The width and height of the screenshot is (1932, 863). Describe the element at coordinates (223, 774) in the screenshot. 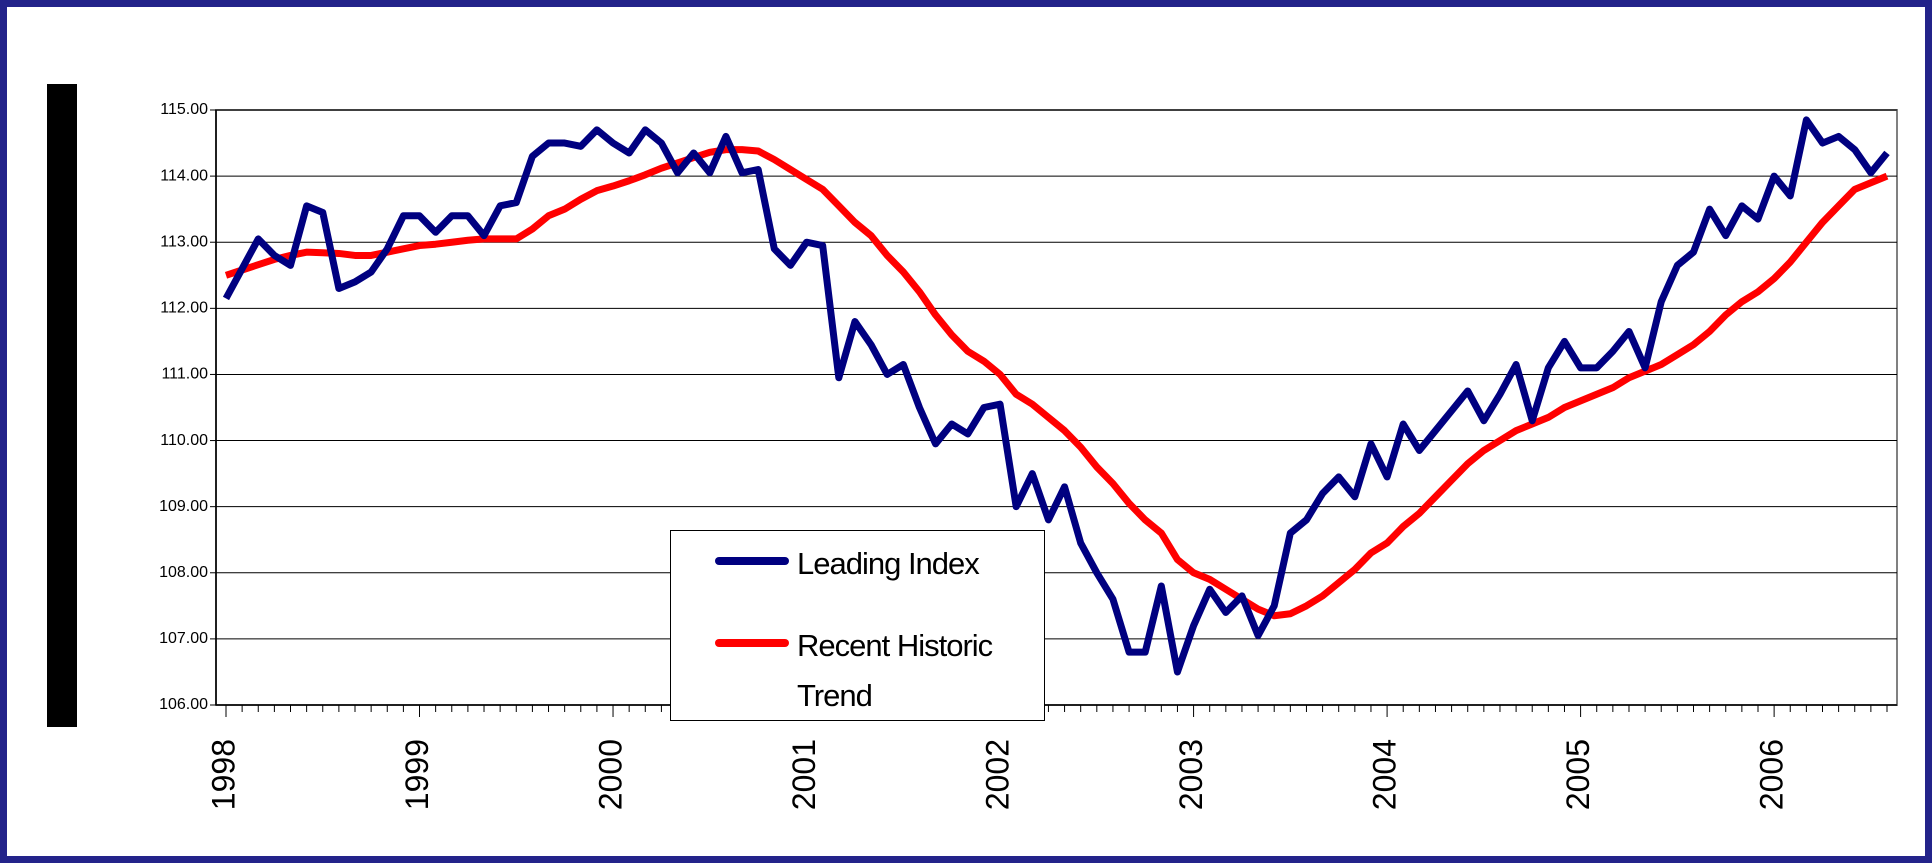

I see `x-tick-label: 1998` at that location.